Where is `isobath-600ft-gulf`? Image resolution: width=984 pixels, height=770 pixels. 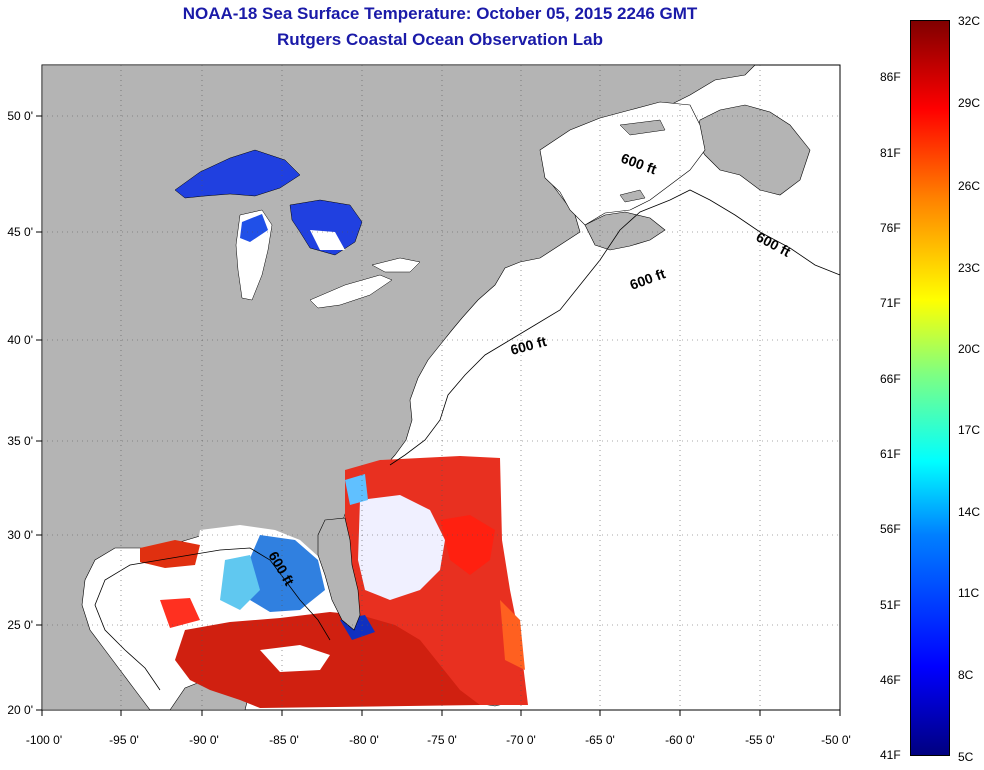 isobath-600ft-gulf is located at coordinates (212, 619).